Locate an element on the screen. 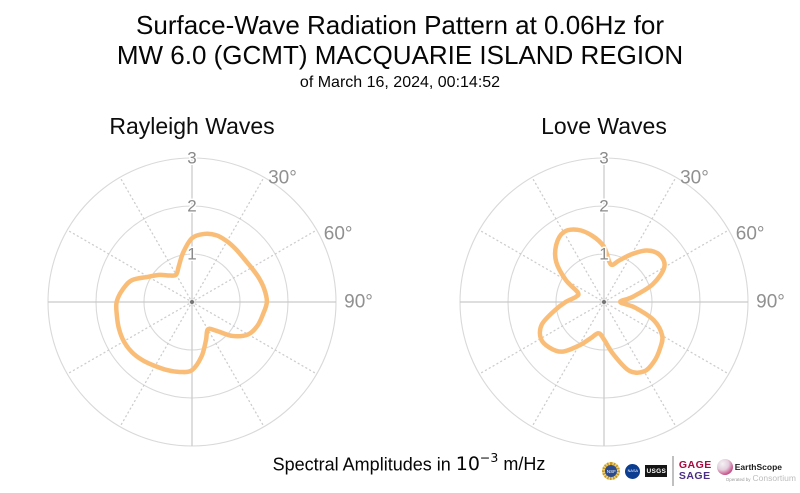 The height and width of the screenshot is (493, 800). rayleigh-angle-label-60: 60° is located at coordinates (338, 233).